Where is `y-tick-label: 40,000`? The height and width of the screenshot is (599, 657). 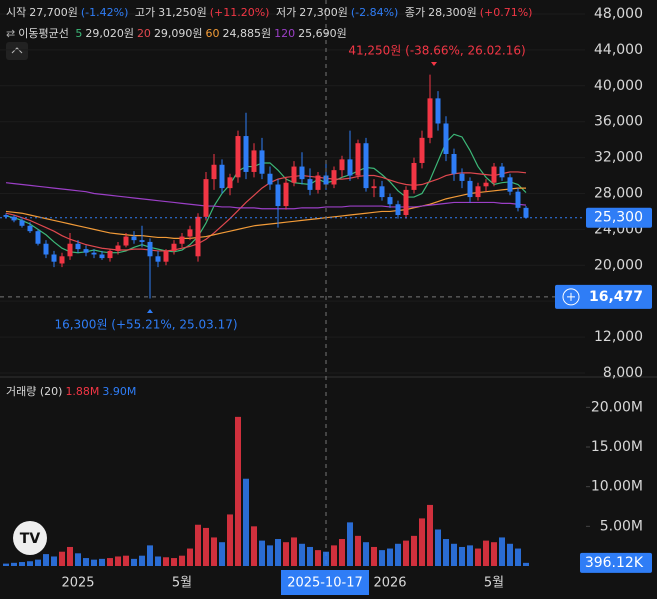 y-tick-label: 40,000 is located at coordinates (618, 86).